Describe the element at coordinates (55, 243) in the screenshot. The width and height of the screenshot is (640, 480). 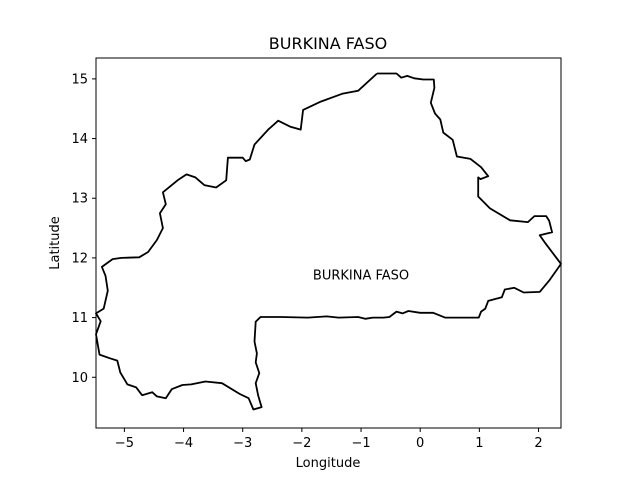
I see `y-axis-label: Latitude` at that location.